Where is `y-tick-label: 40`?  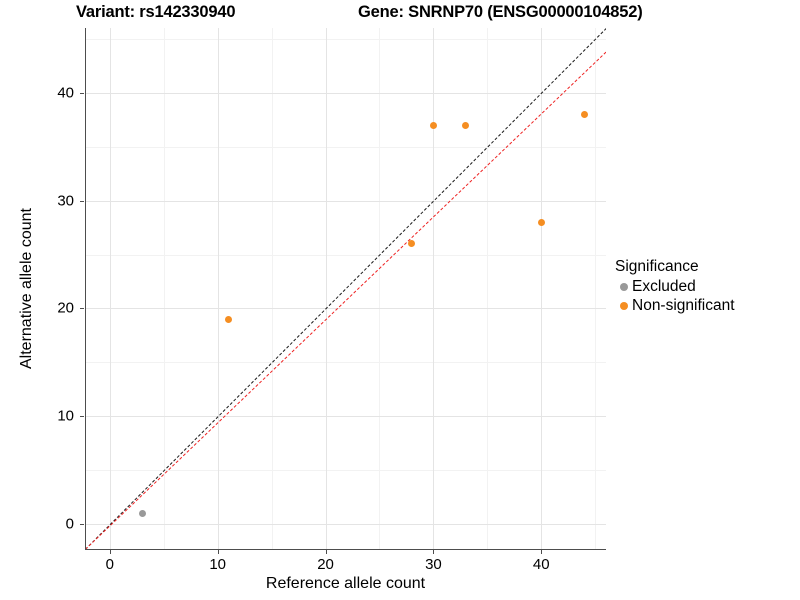 y-tick-label: 40 is located at coordinates (74, 92).